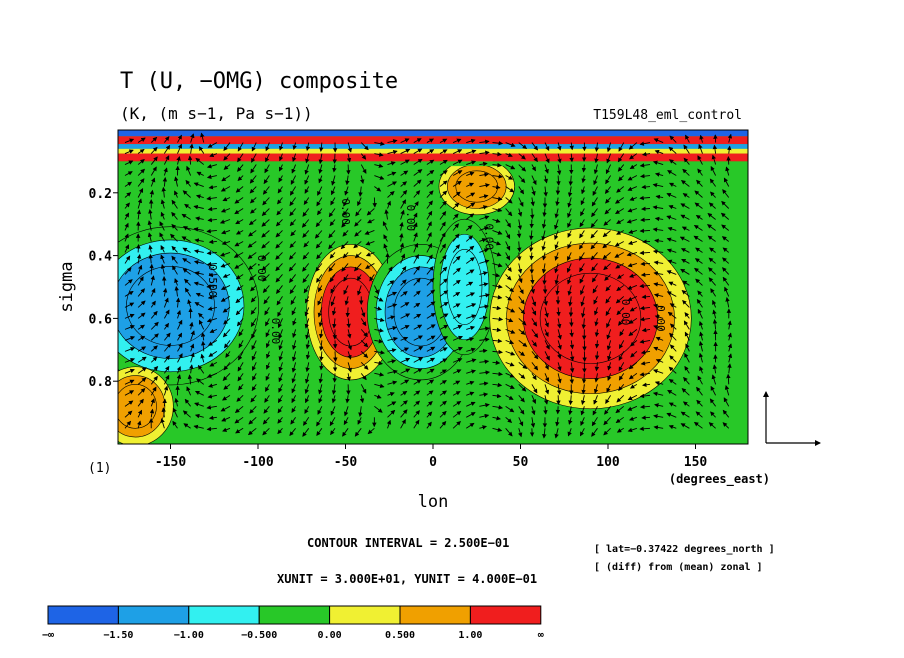 This screenshot has width=904, height=658. Describe the element at coordinates (608, 462) in the screenshot. I see `x-tick-label: 100` at that location.